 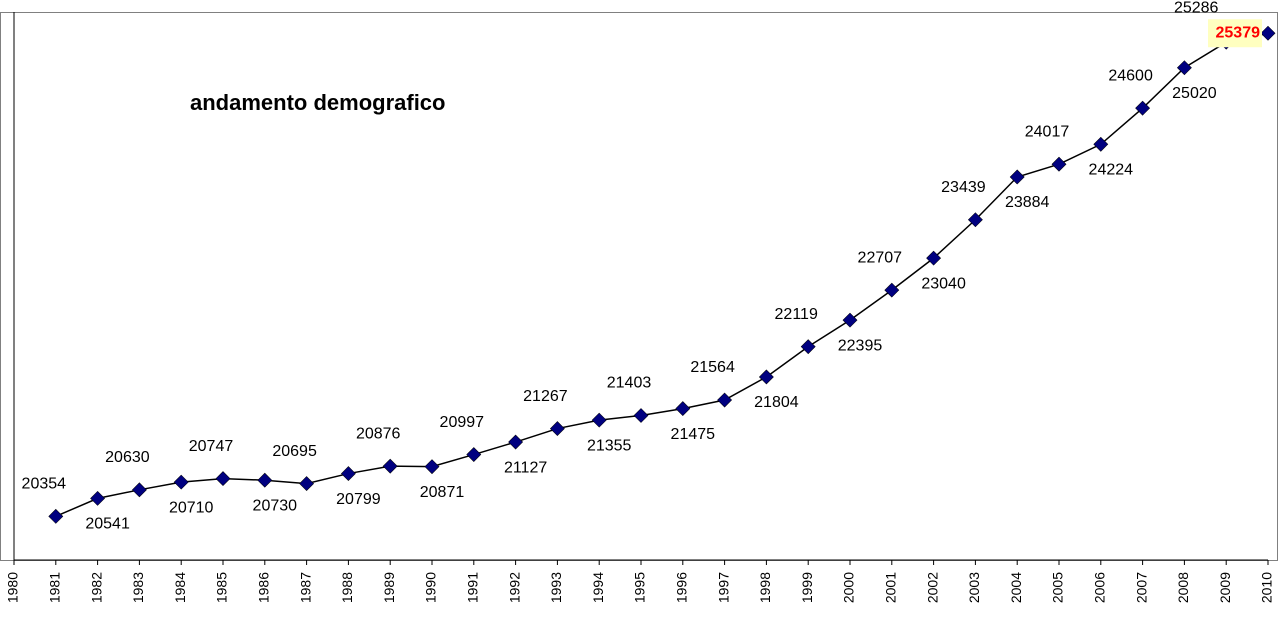 What do you see at coordinates (1238, 32) in the screenshot?
I see `data-label: 25379` at bounding box center [1238, 32].